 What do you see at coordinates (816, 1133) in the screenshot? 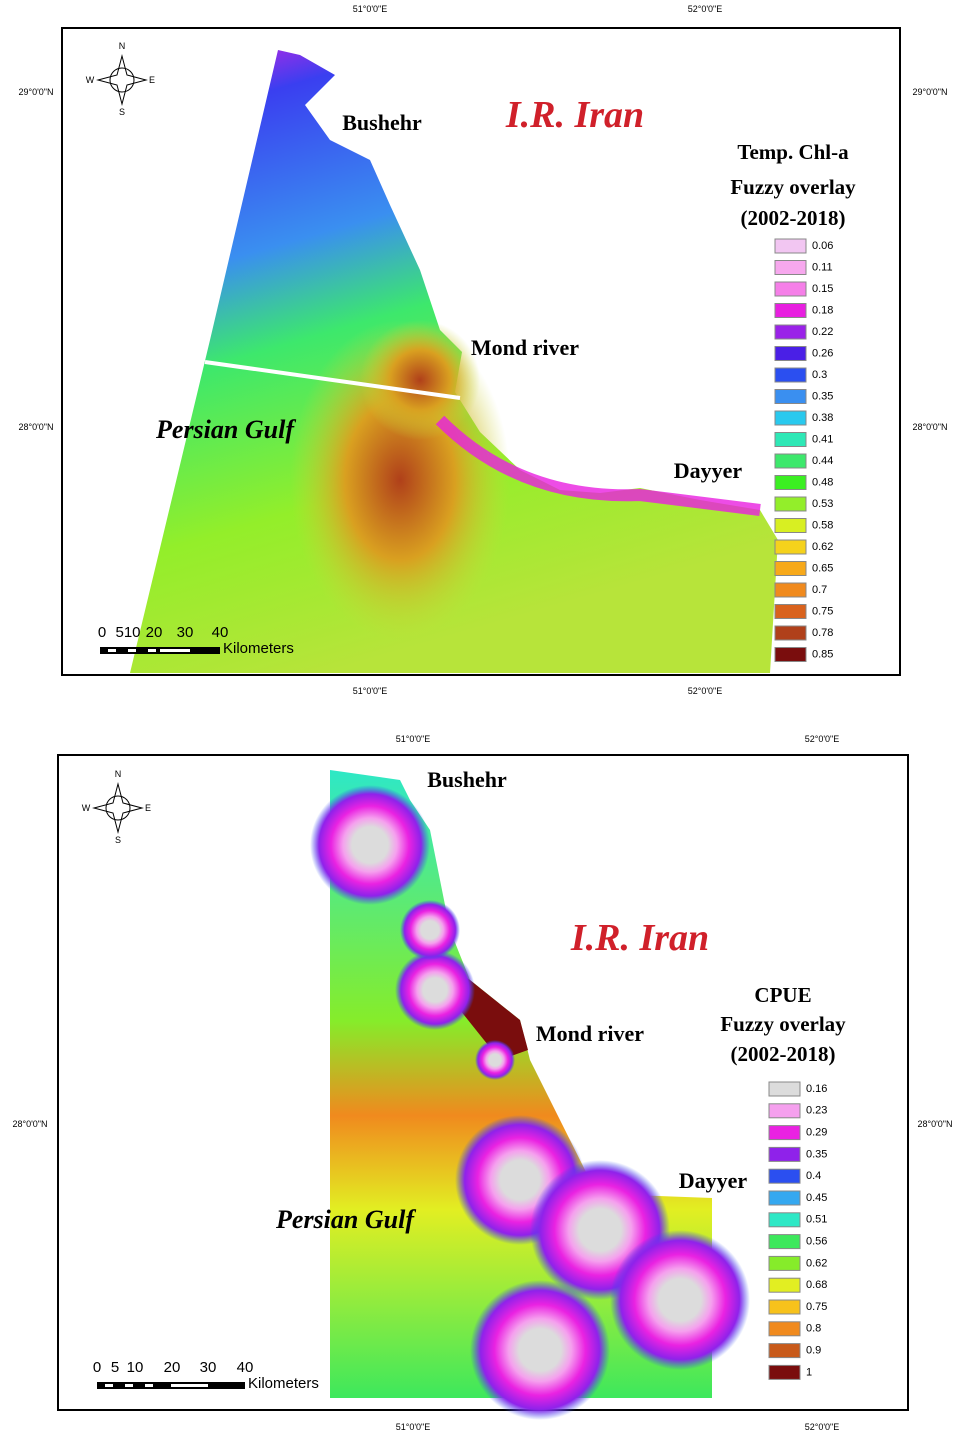
I see `legend-label: 0.29` at bounding box center [816, 1133].